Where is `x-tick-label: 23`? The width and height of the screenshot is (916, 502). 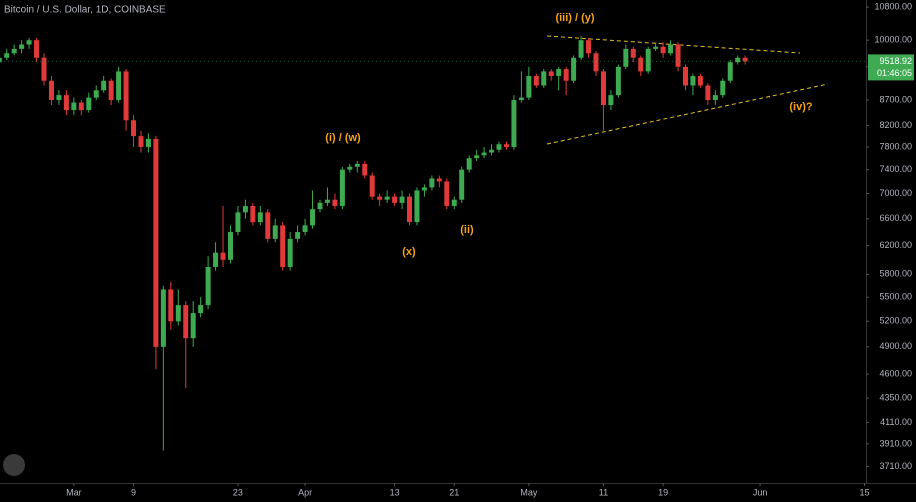
x-tick-label: 23 is located at coordinates (238, 492).